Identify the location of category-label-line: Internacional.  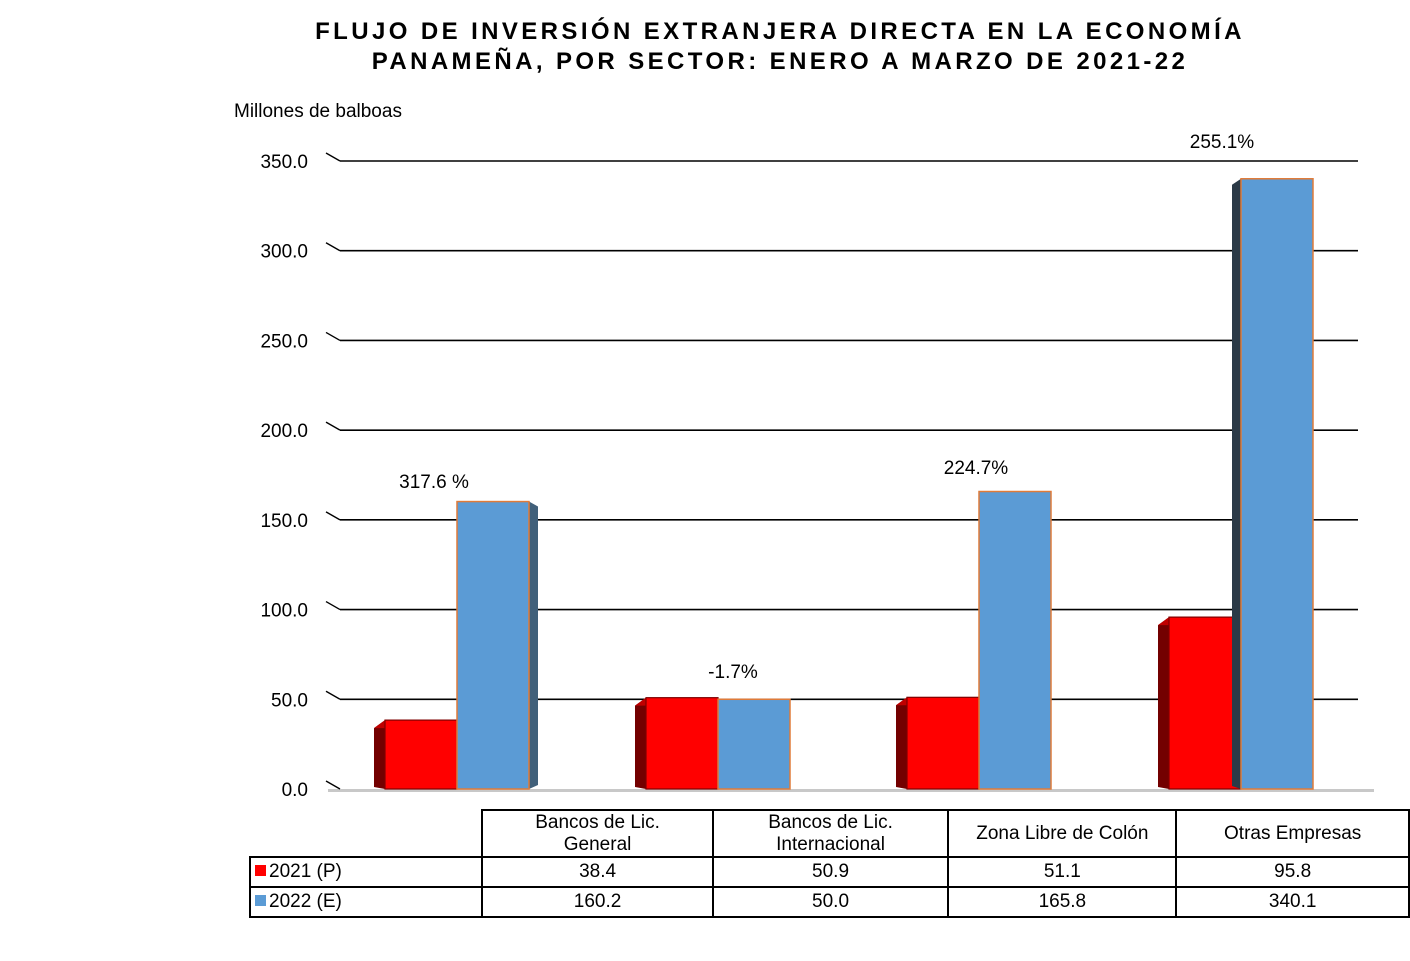
(830, 844).